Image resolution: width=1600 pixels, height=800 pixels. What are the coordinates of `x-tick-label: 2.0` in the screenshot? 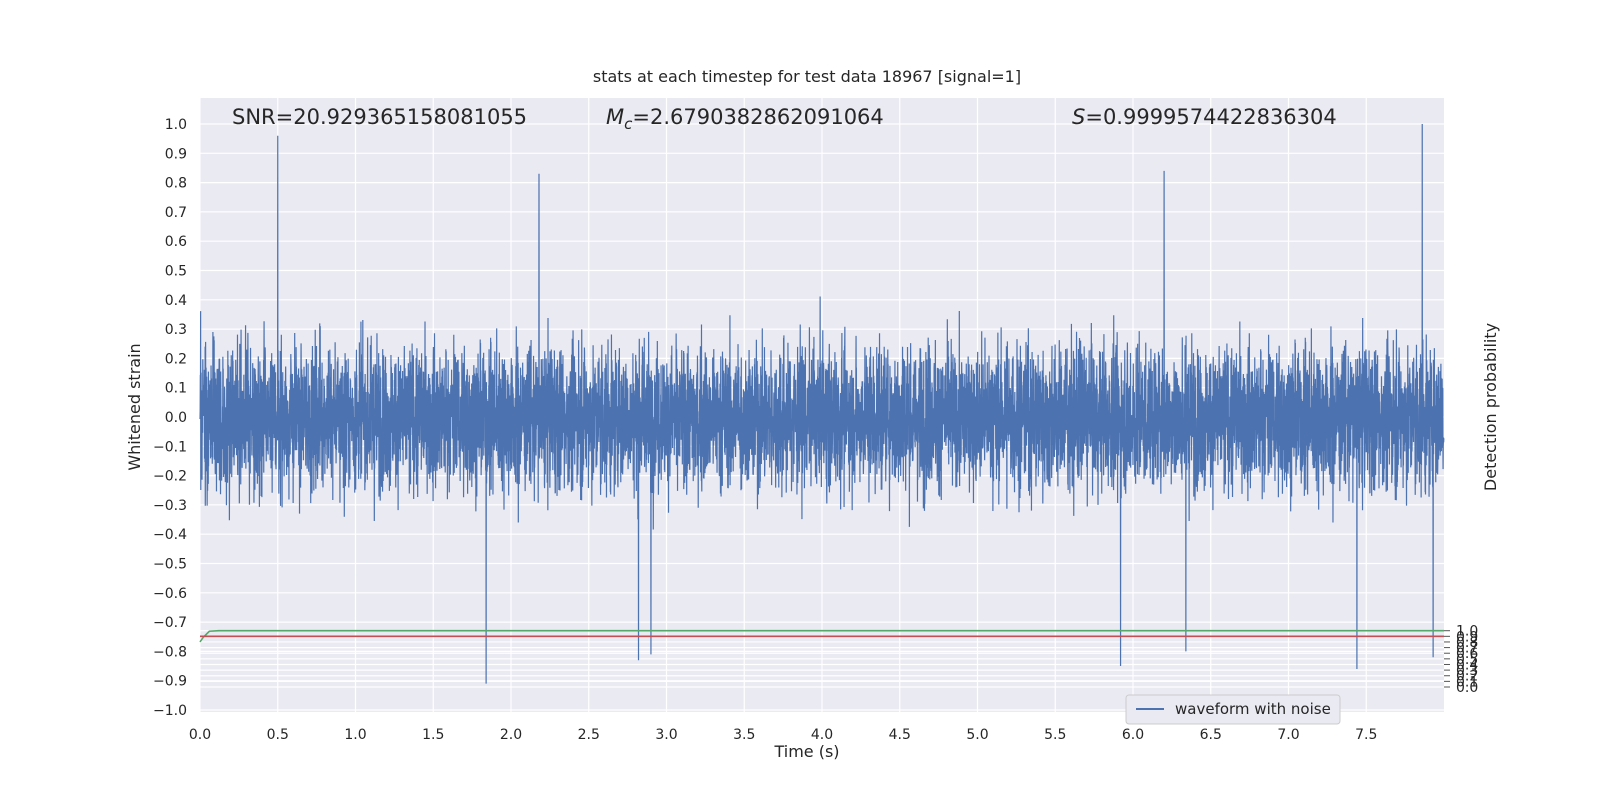 It's located at (511, 735).